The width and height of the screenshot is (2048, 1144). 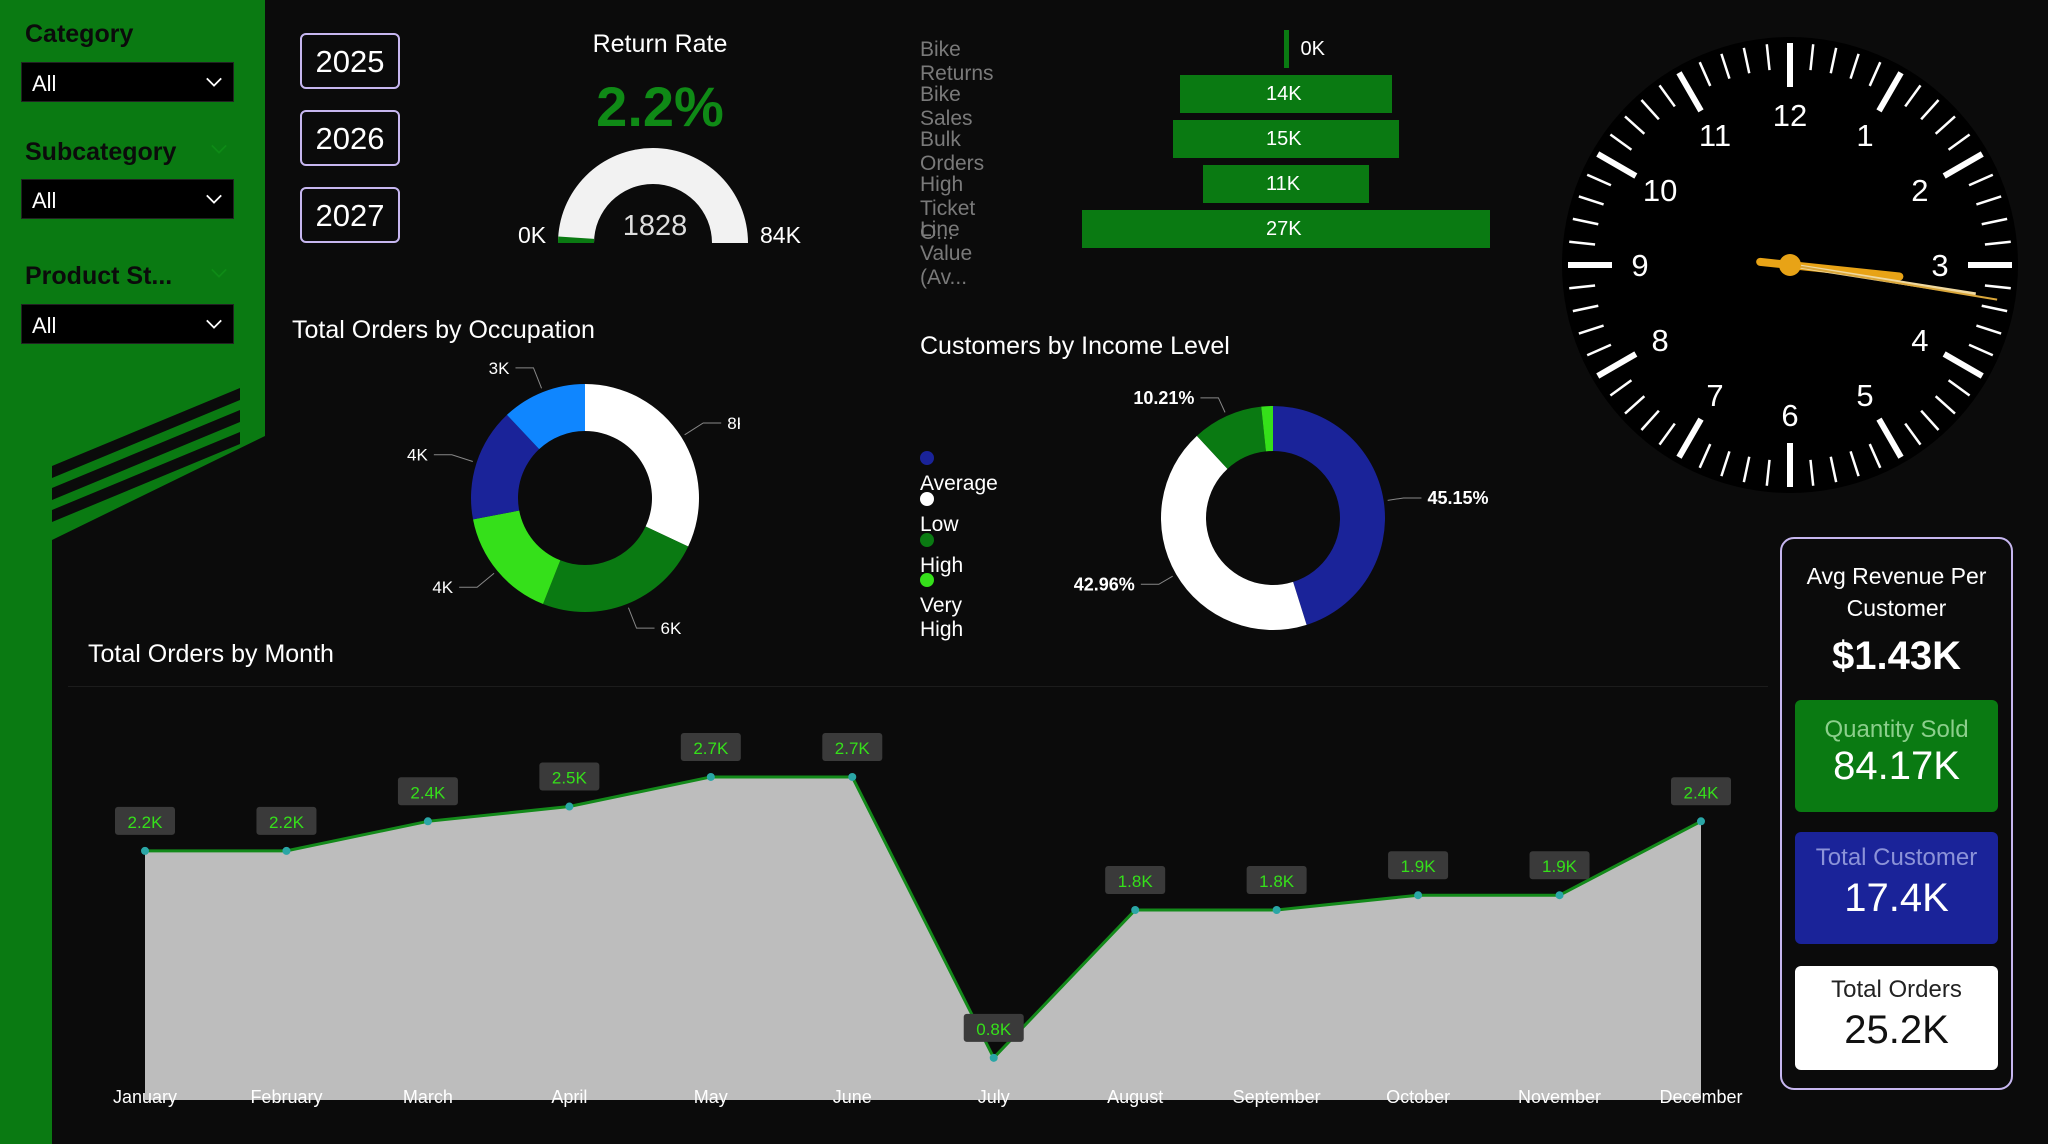 I want to click on legend-item: Average, so click(x=959, y=472).